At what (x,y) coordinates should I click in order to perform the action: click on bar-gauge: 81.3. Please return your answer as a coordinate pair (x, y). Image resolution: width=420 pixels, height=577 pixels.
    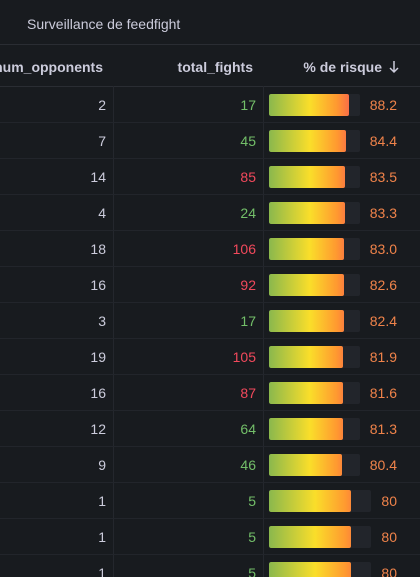
    Looking at the image, I should click on (333, 429).